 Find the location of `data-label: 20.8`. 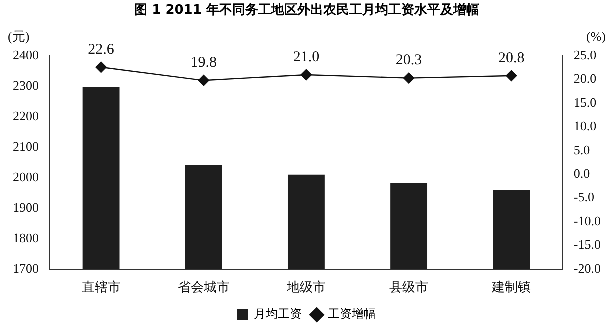

data-label: 20.8 is located at coordinates (511, 58).